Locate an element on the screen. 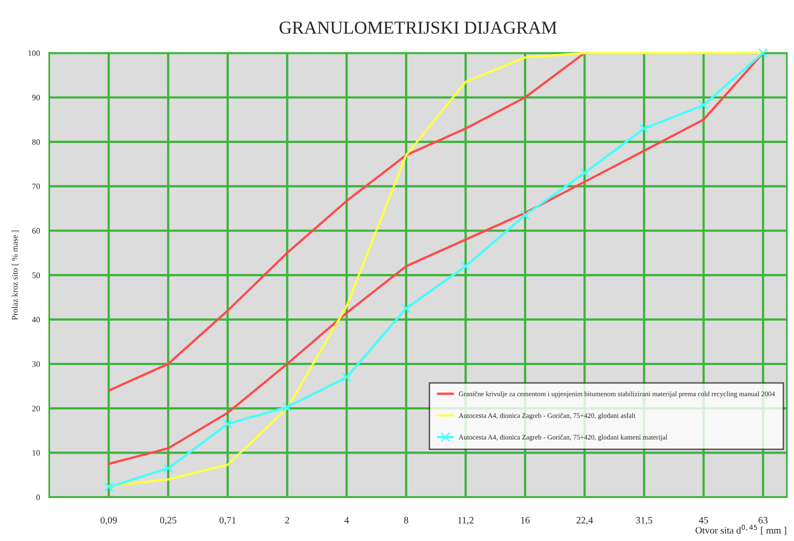 The width and height of the screenshot is (794, 541). x-tick-label: 0,25 is located at coordinates (168, 520).